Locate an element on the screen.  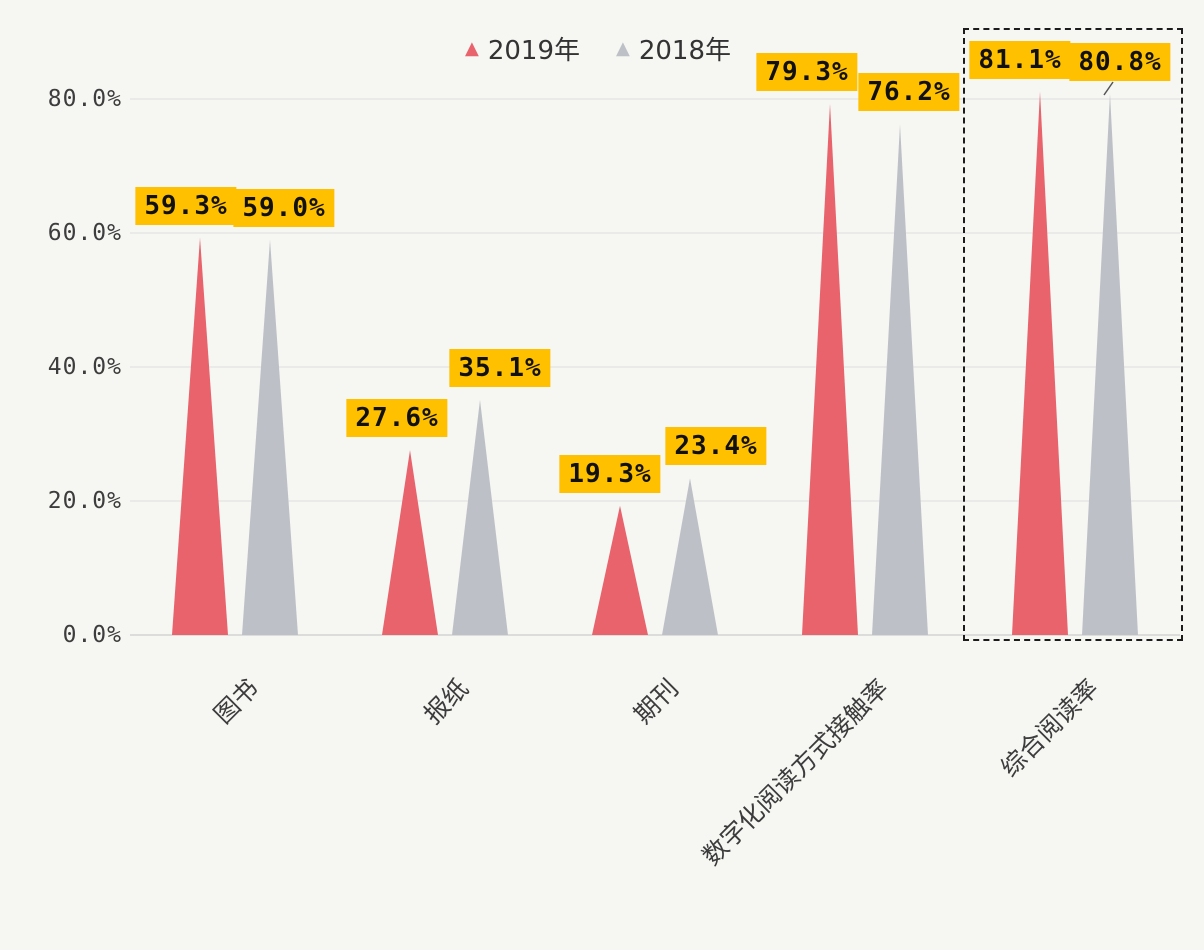
value-label-2019年-图书: 59.3% is located at coordinates (186, 205).